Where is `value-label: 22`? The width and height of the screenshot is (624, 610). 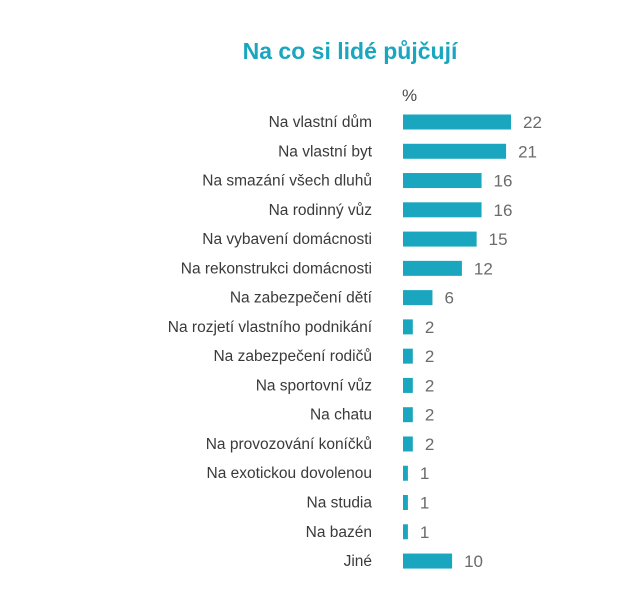
value-label: 22 is located at coordinates (532, 122).